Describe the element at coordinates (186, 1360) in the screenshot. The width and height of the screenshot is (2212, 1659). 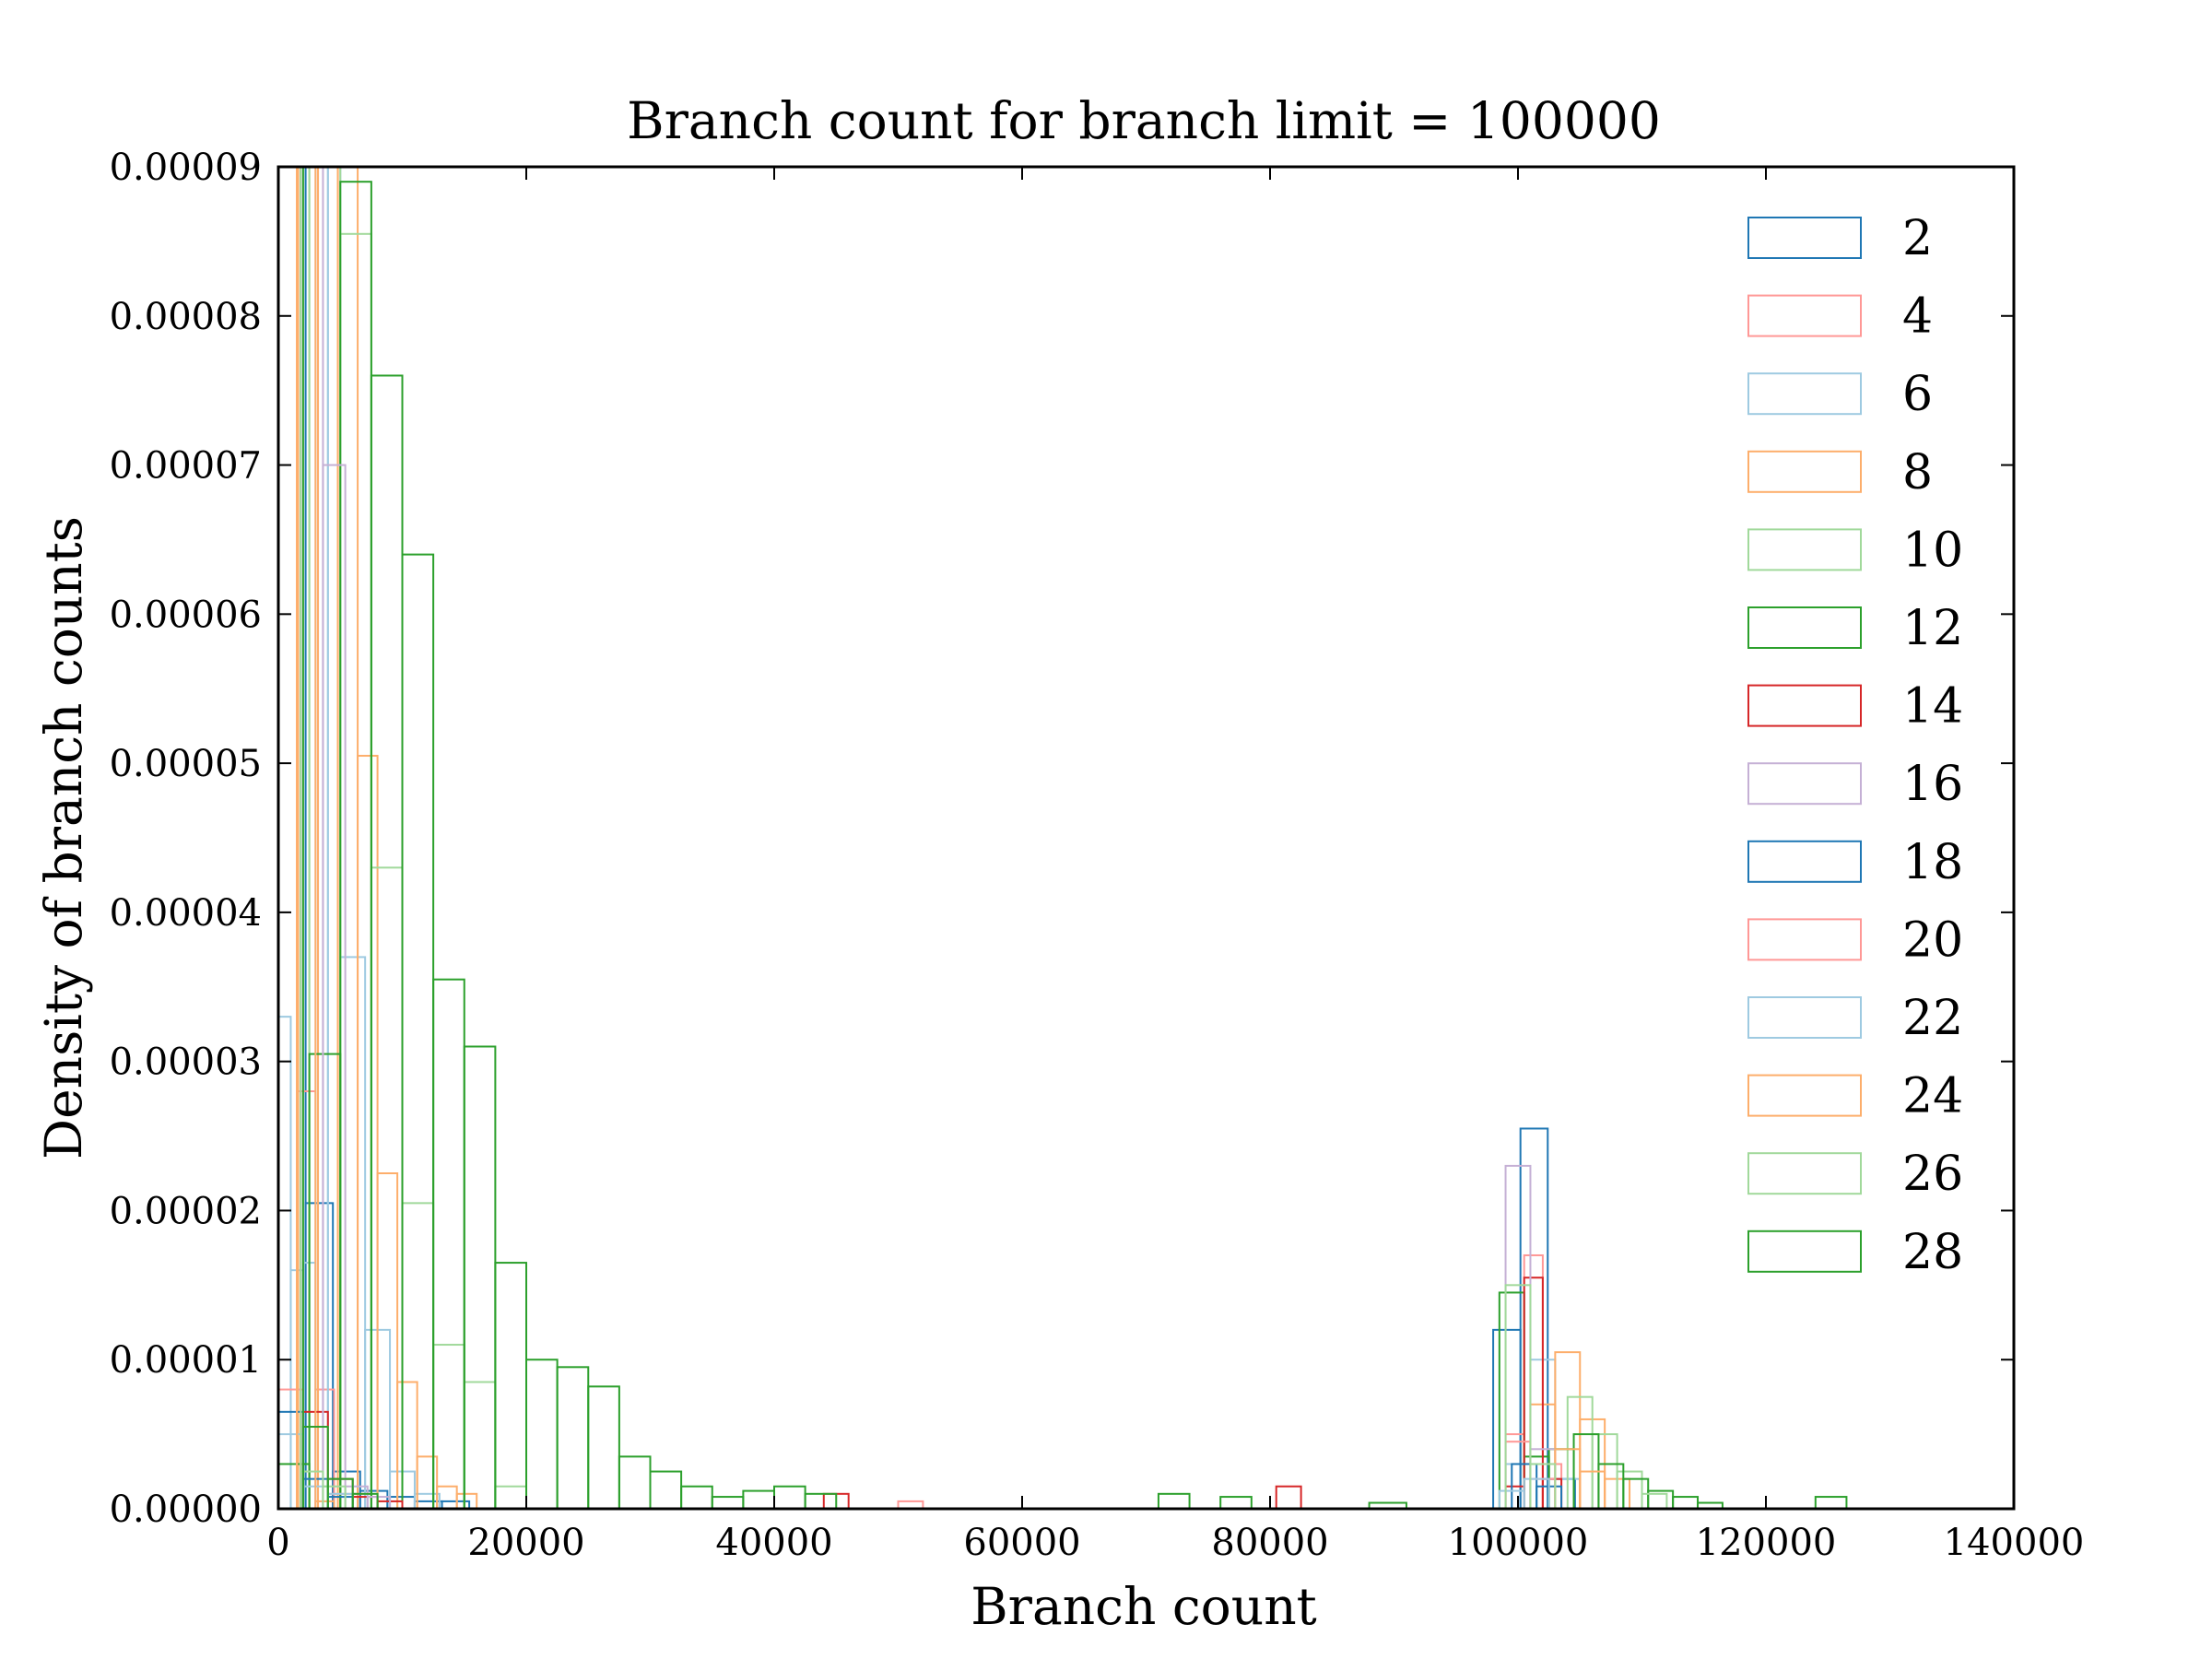
I see `y-tick-label: 0.00001` at that location.